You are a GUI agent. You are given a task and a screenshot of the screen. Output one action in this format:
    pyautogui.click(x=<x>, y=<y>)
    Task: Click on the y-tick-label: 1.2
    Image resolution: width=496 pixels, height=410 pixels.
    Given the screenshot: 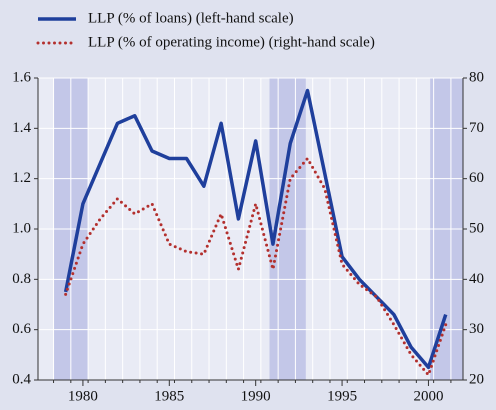 What is the action you would take?
    pyautogui.click(x=21, y=178)
    